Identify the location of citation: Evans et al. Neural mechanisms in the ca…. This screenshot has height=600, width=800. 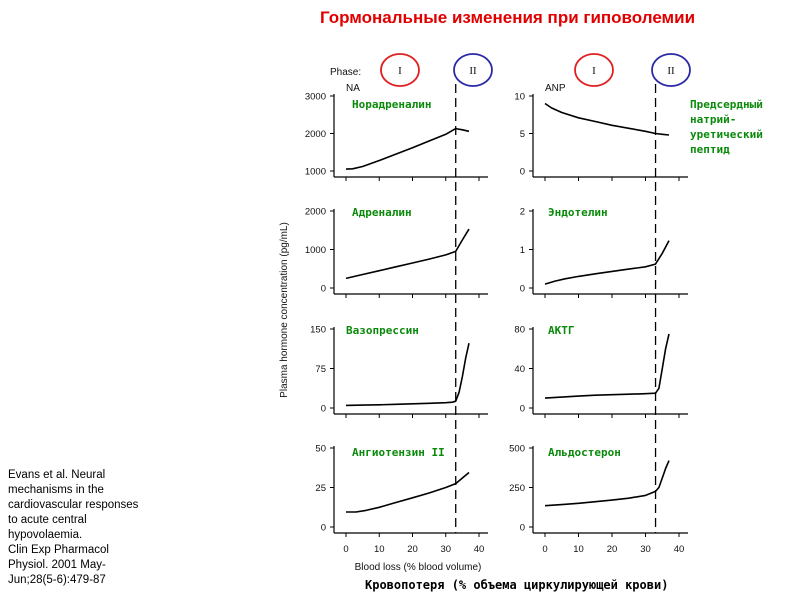
(84, 528).